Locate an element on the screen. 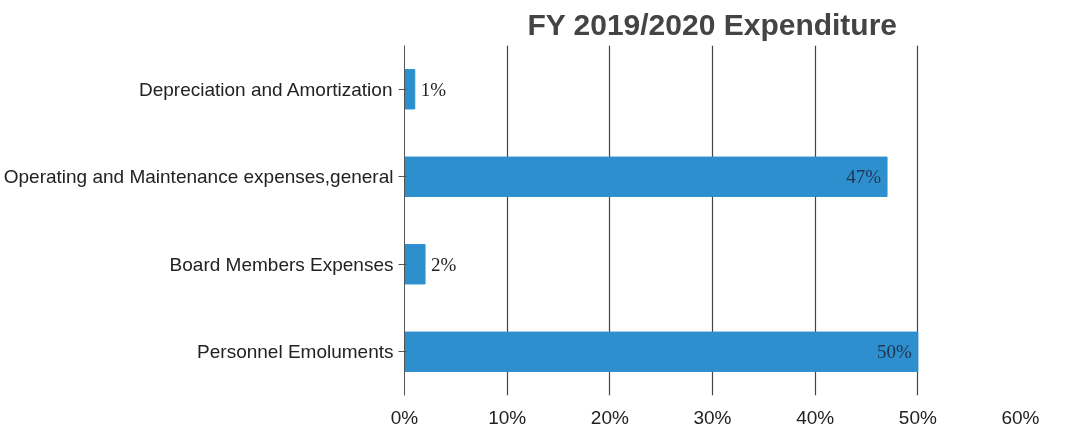 Image resolution: width=1068 pixels, height=439 pixels. data-label: 50% is located at coordinates (895, 352).